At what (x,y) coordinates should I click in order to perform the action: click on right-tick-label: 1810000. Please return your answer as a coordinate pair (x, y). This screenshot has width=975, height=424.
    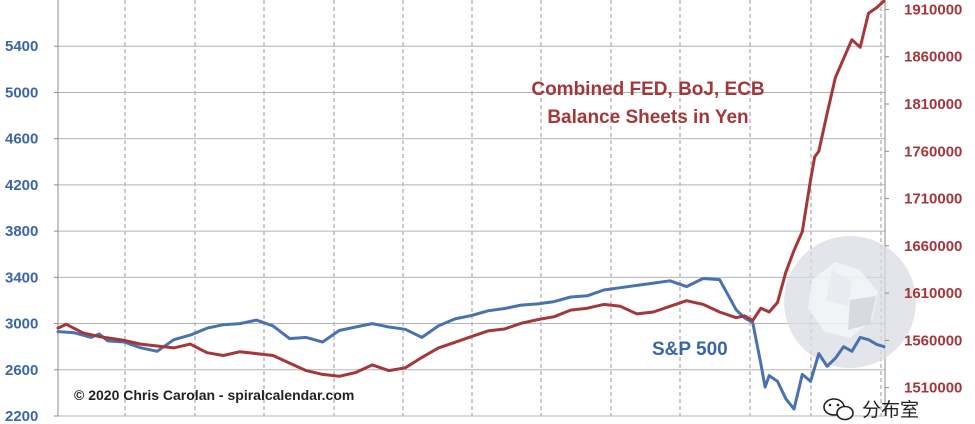
    Looking at the image, I should click on (933, 104).